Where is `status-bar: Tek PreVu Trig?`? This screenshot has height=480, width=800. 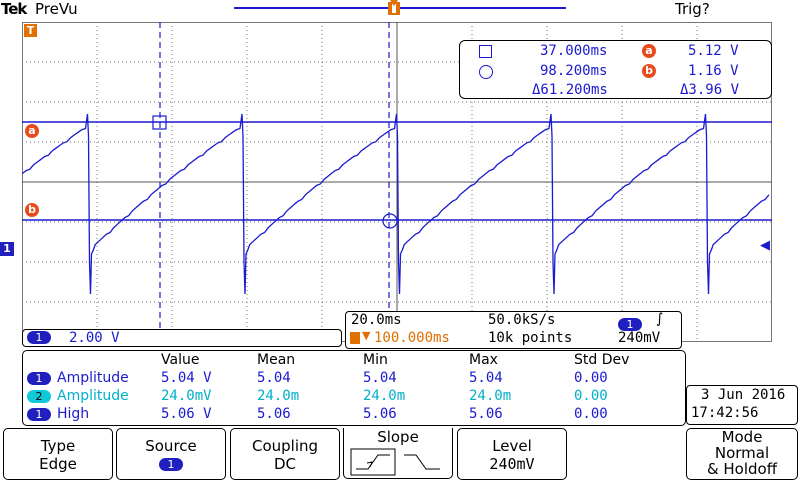 status-bar: Tek PreVu Trig? is located at coordinates (400, 10).